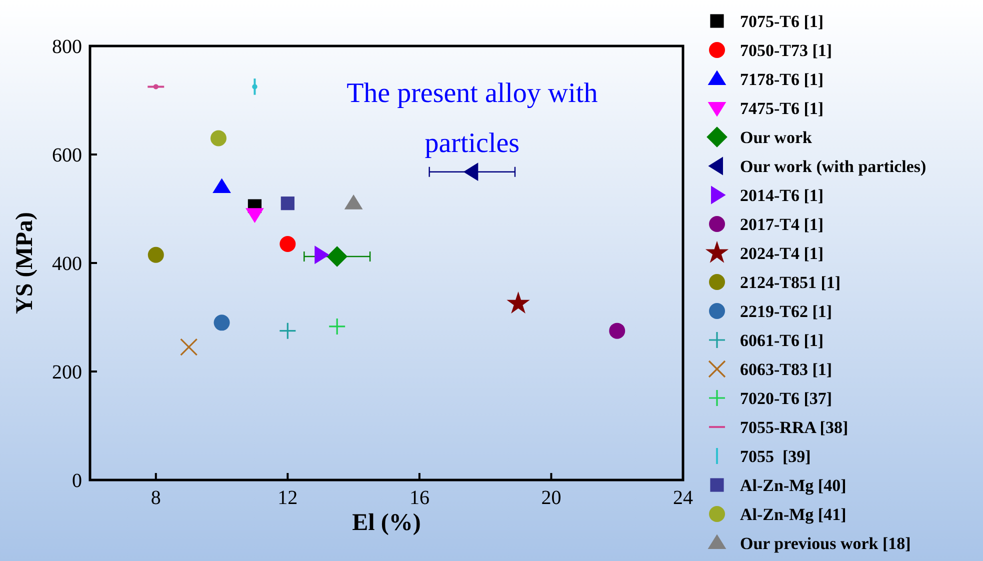 This screenshot has width=983, height=561. What do you see at coordinates (775, 456) in the screenshot?
I see `legend-label: 7055 [39]` at bounding box center [775, 456].